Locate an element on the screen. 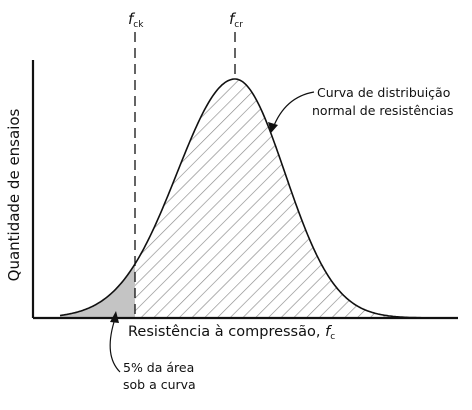  curve-callout-leader is located at coordinates (293, 110).